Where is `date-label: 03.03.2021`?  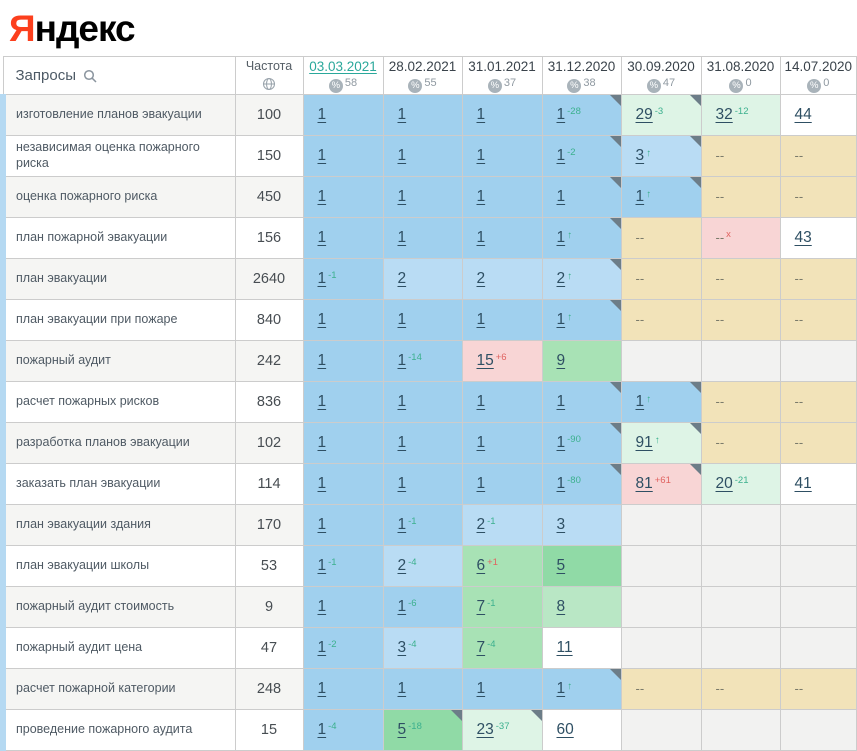
date-label: 03.03.2021 is located at coordinates (343, 66).